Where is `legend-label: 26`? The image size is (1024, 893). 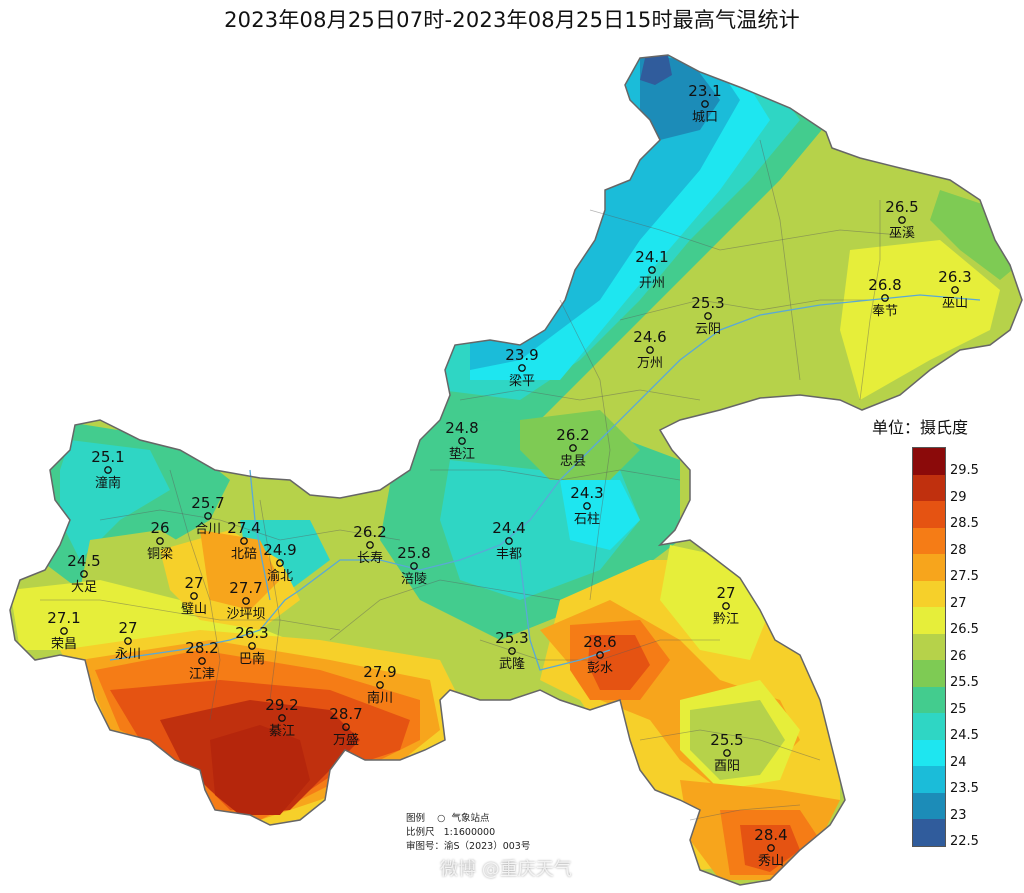 legend-label: 26 is located at coordinates (958, 656).